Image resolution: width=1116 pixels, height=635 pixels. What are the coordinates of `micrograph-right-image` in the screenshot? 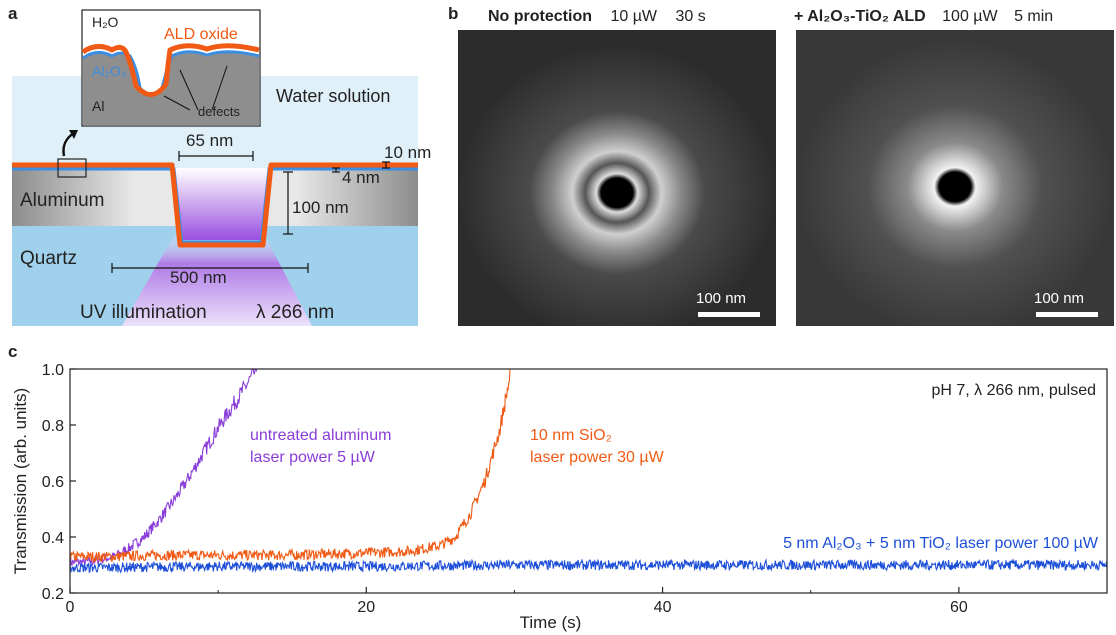 It's located at (955, 178).